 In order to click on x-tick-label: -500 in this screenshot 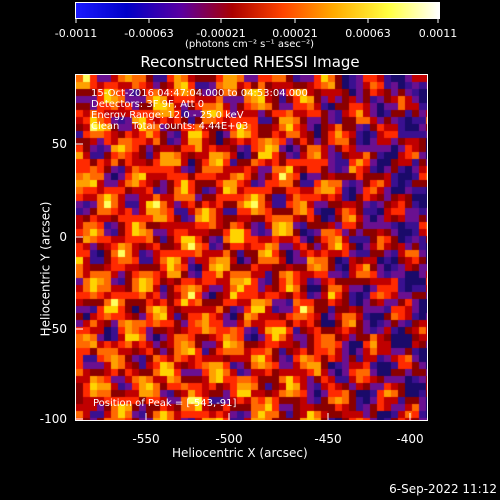, I will do `click(229, 439)`.